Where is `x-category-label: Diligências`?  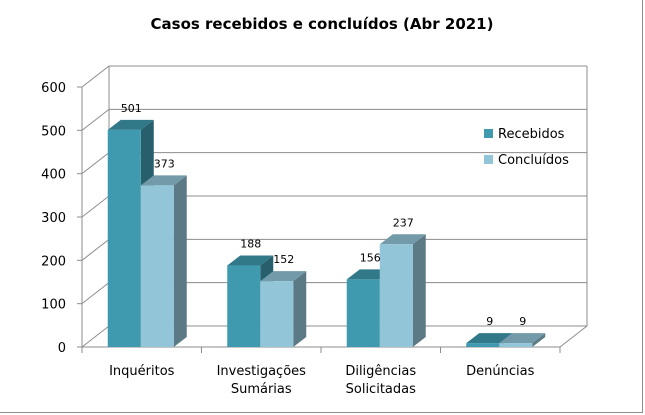 x-category-label: Diligências is located at coordinates (380, 371).